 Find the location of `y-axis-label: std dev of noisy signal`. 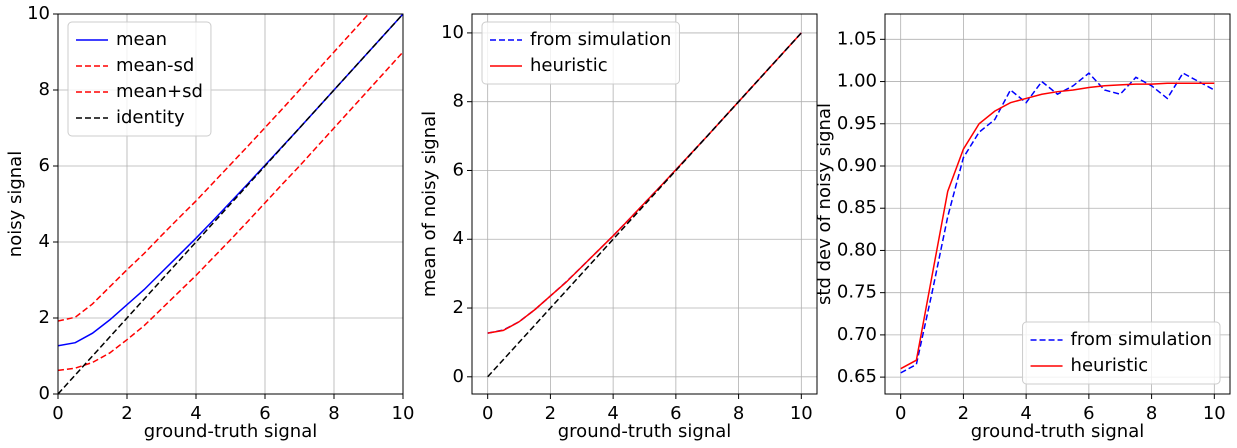

y-axis-label: std dev of noisy signal is located at coordinates (824, 204).